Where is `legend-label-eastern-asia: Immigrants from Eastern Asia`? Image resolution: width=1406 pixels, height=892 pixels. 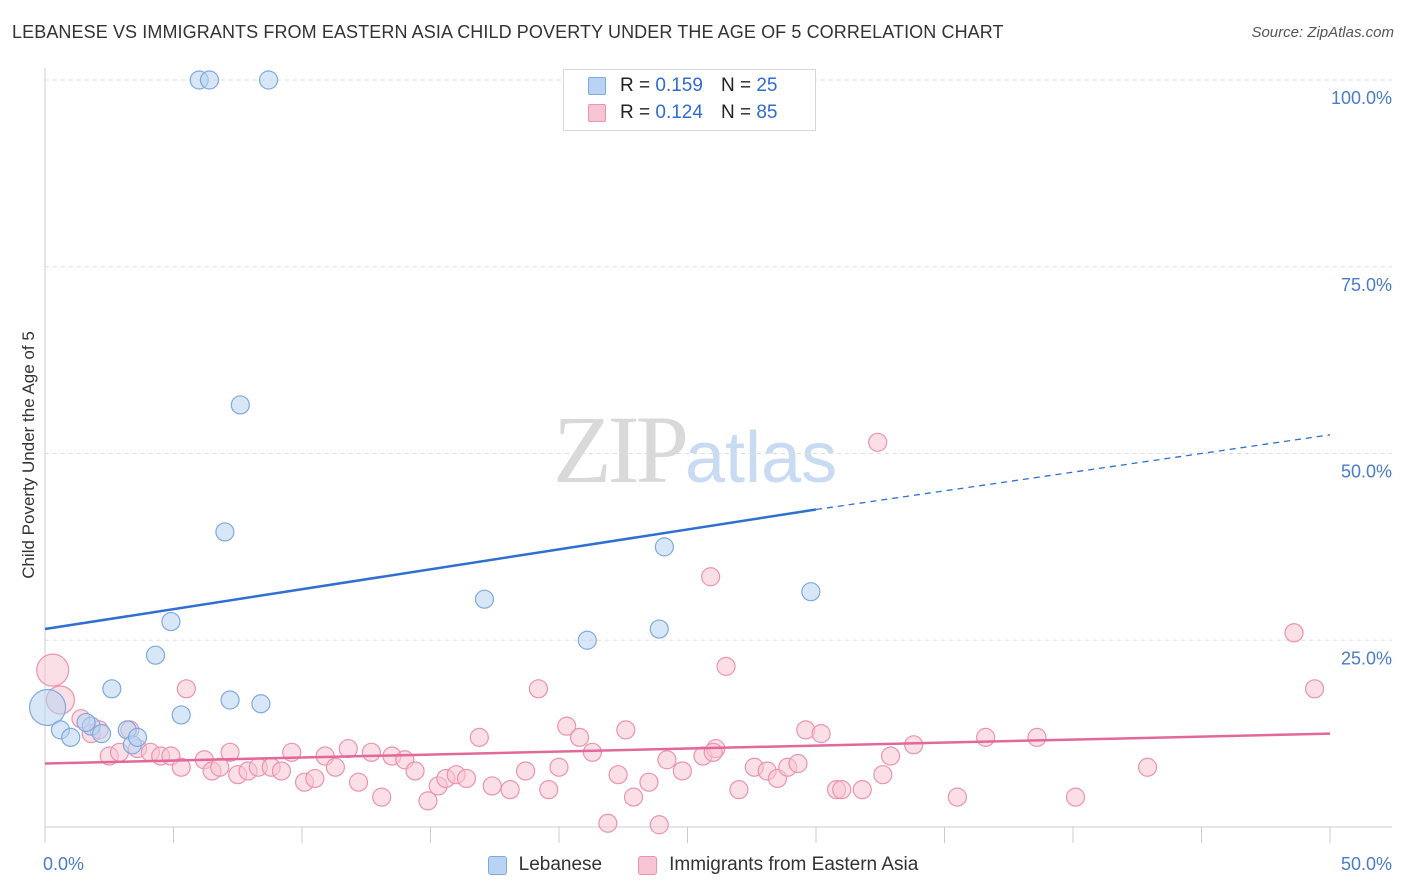 legend-label-eastern-asia: Immigrants from Eastern Asia is located at coordinates (794, 864).